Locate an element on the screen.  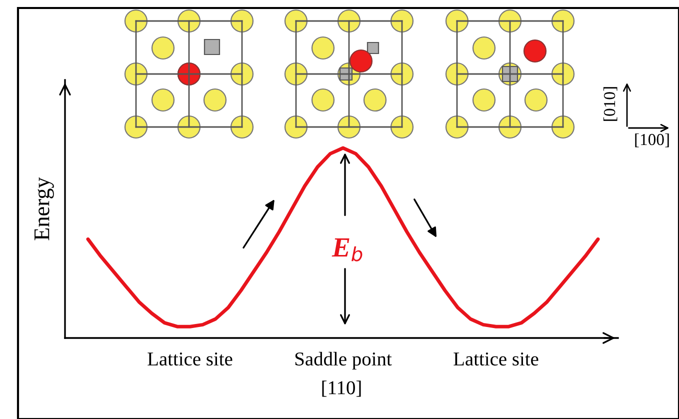
y-axis-title: Energy is located at coordinates (44, 208).